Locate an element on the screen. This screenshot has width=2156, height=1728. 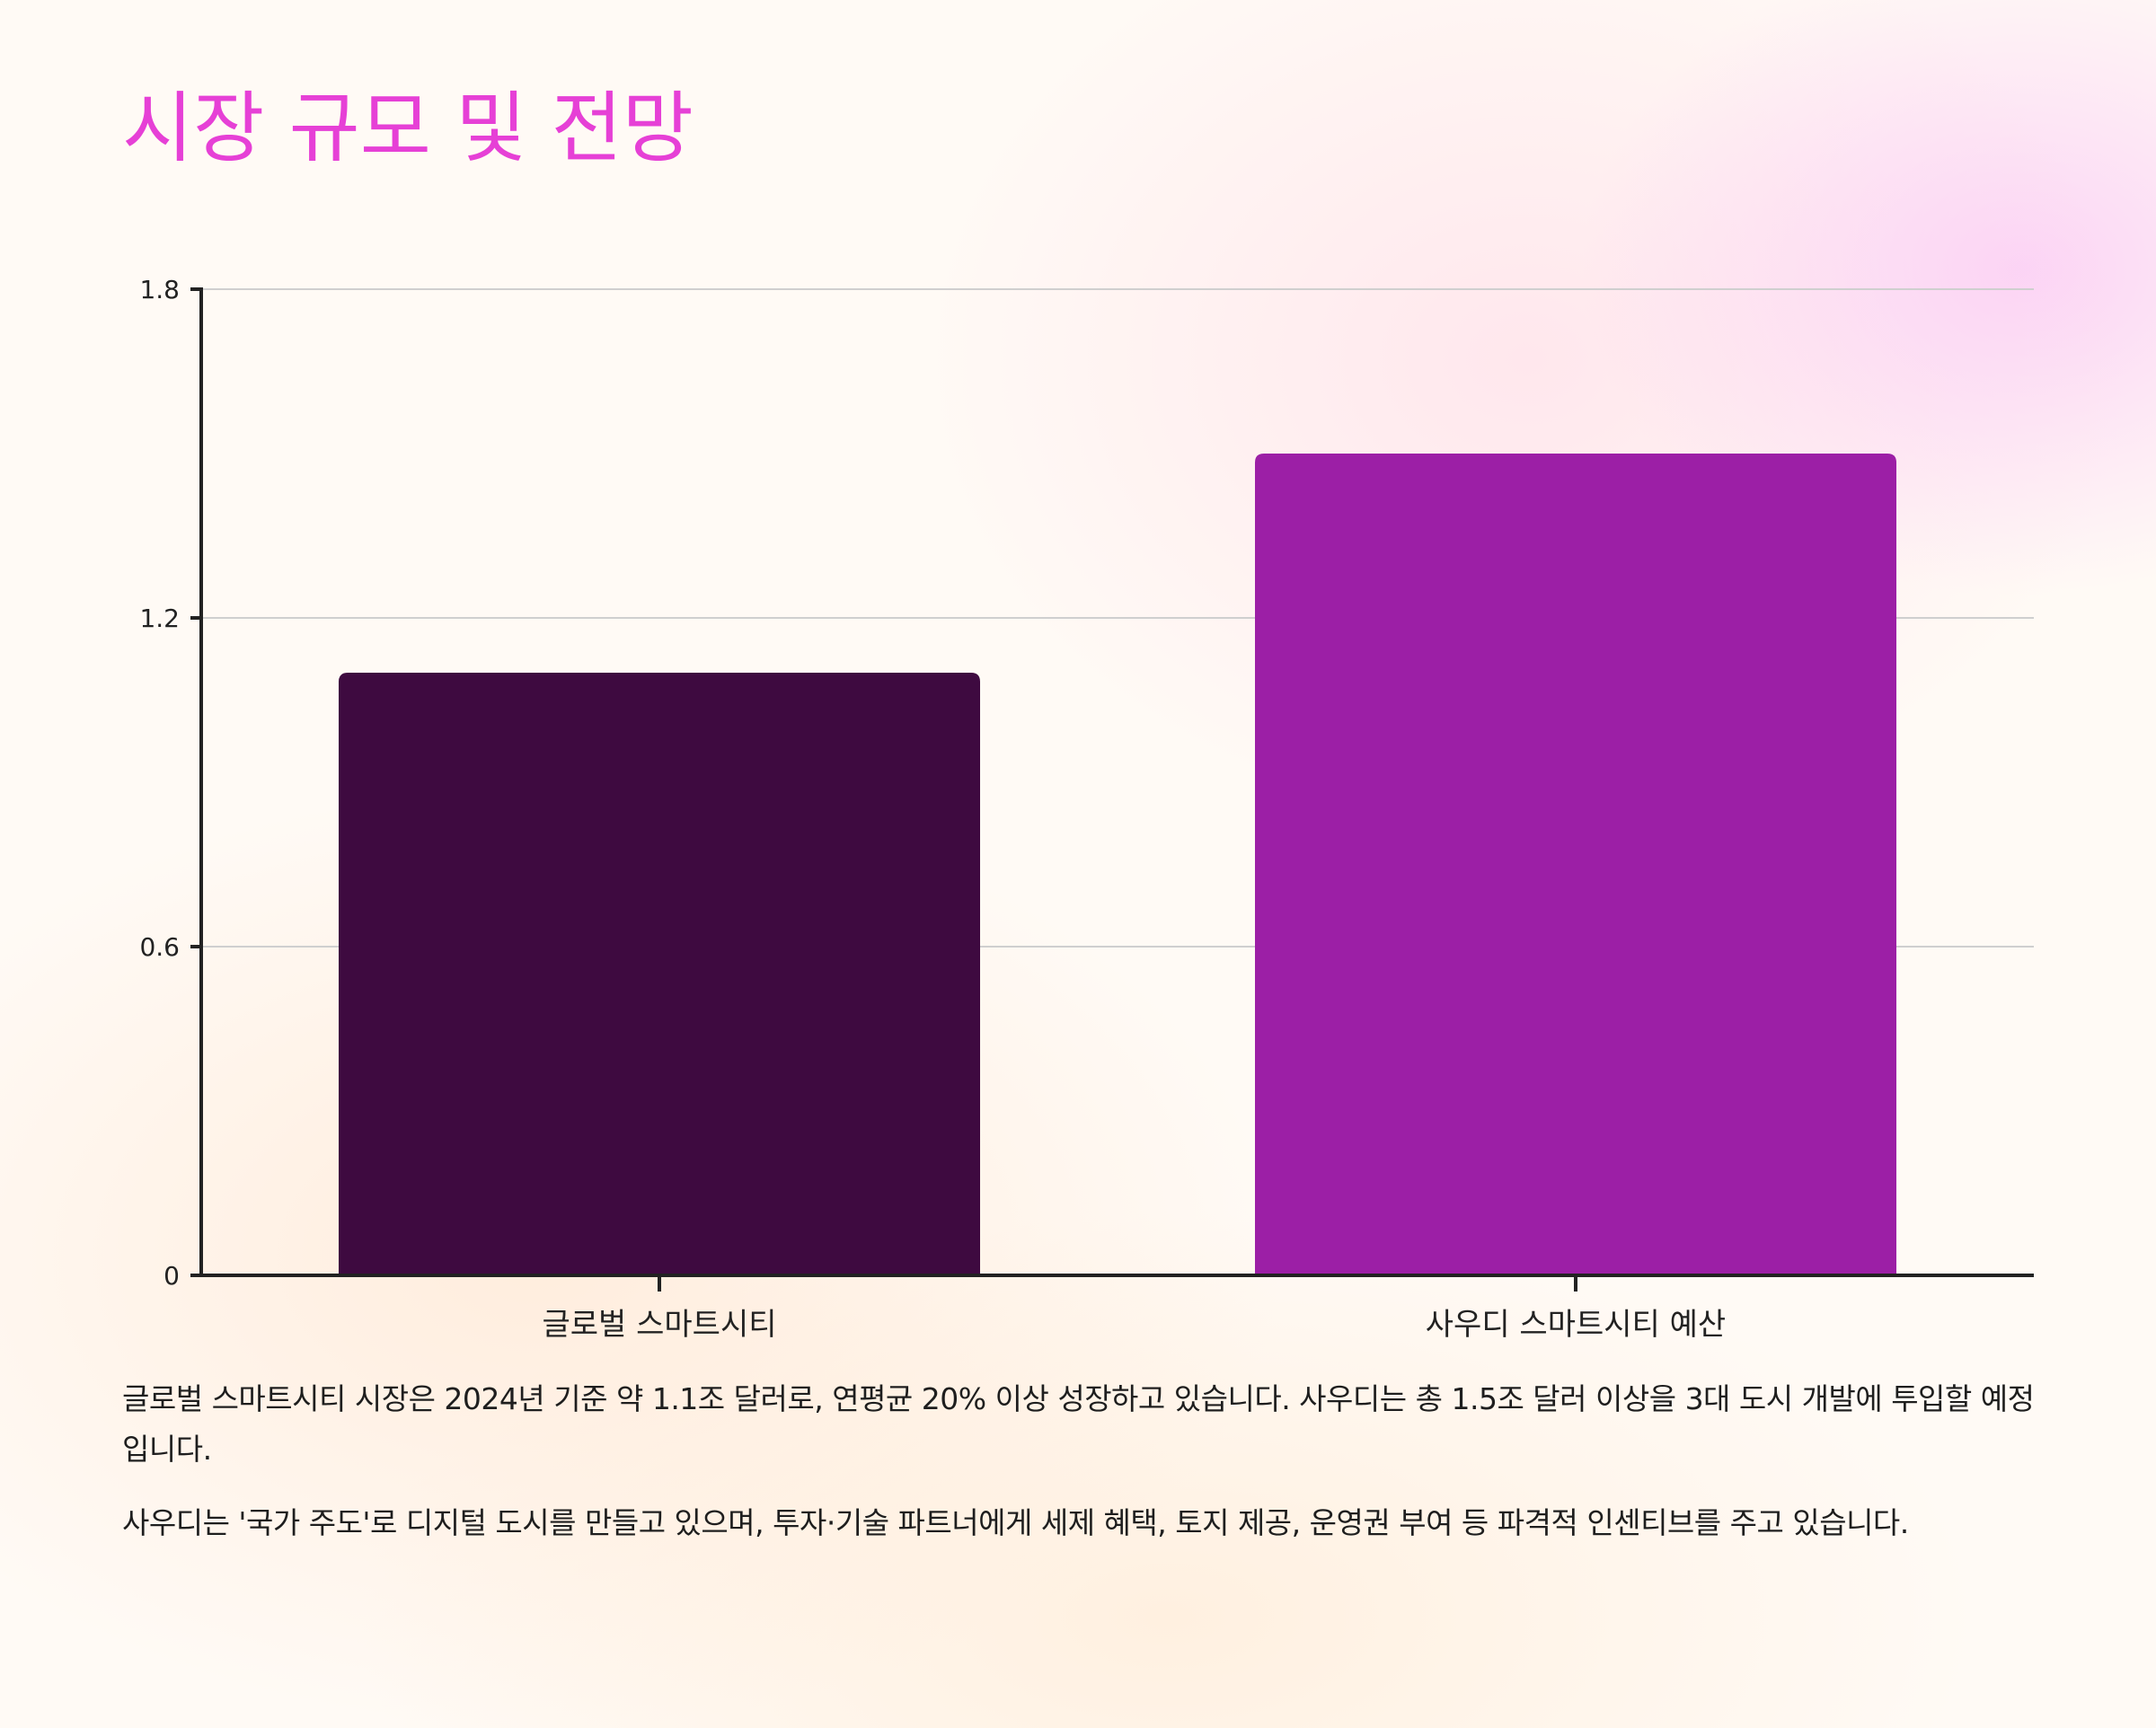
y-tick-label-2: 1.2 is located at coordinates (159, 618).